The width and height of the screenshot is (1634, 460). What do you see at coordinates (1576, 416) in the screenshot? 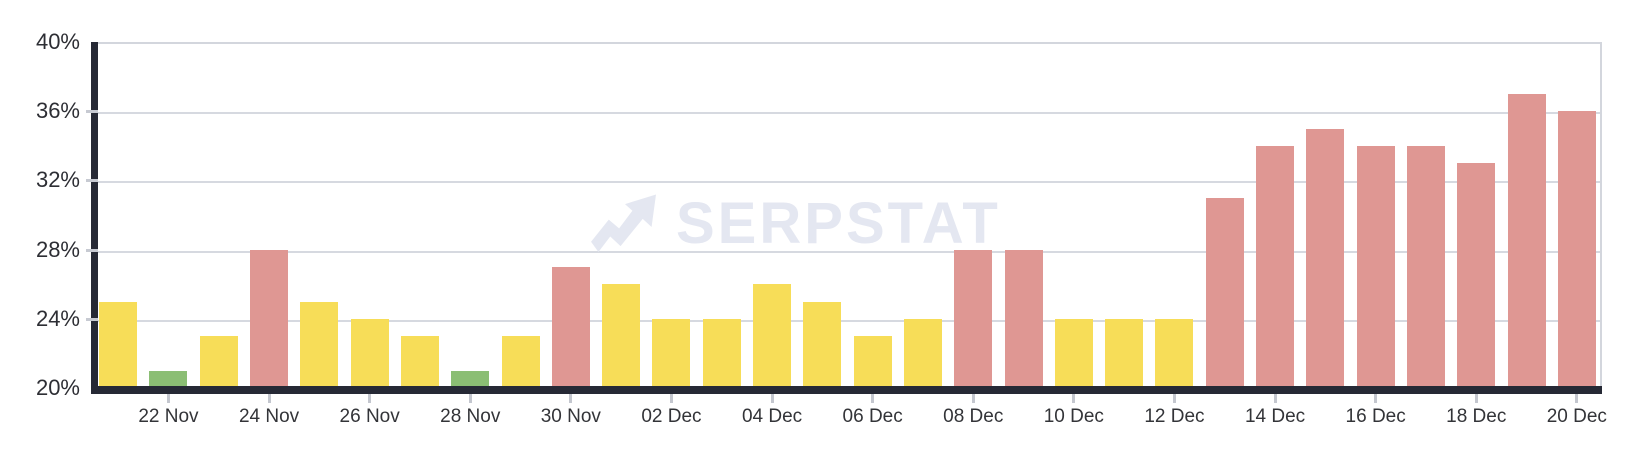
I see `x-axis-label-20-dec: 20 Dec` at bounding box center [1576, 416].